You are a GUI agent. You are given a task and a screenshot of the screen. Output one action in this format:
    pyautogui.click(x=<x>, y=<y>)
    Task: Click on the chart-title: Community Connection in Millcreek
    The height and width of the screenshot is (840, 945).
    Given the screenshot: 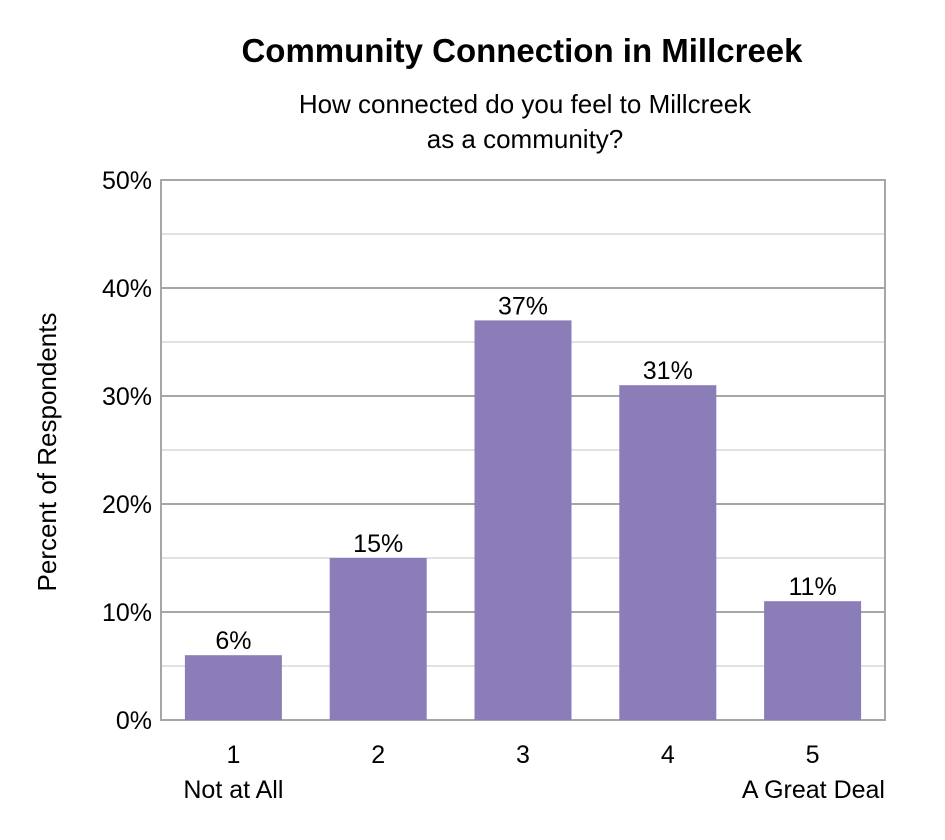 What is the action you would take?
    pyautogui.click(x=522, y=50)
    